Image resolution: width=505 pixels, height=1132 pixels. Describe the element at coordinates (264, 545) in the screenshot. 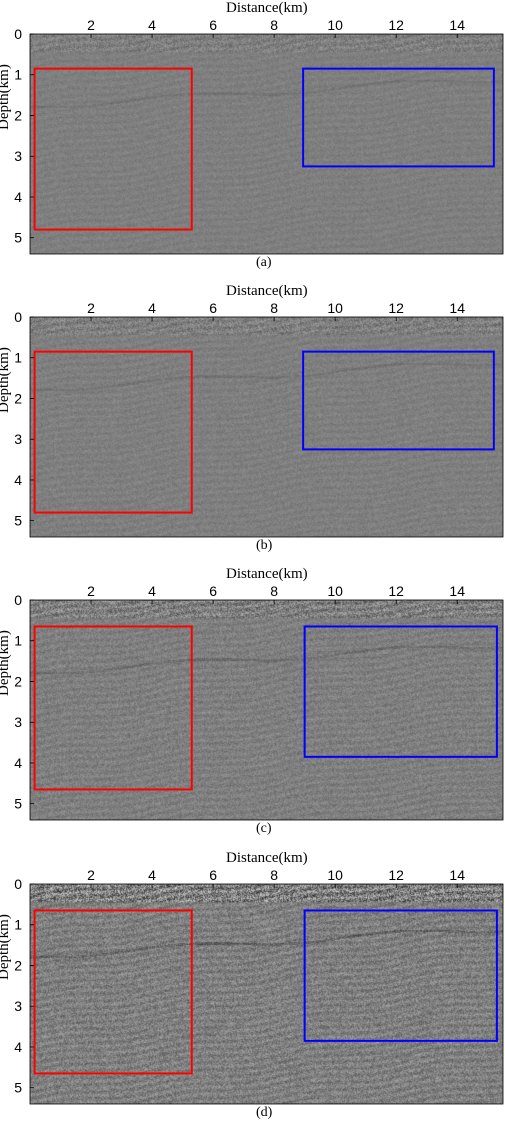

I see `panel-caption: (b)` at that location.